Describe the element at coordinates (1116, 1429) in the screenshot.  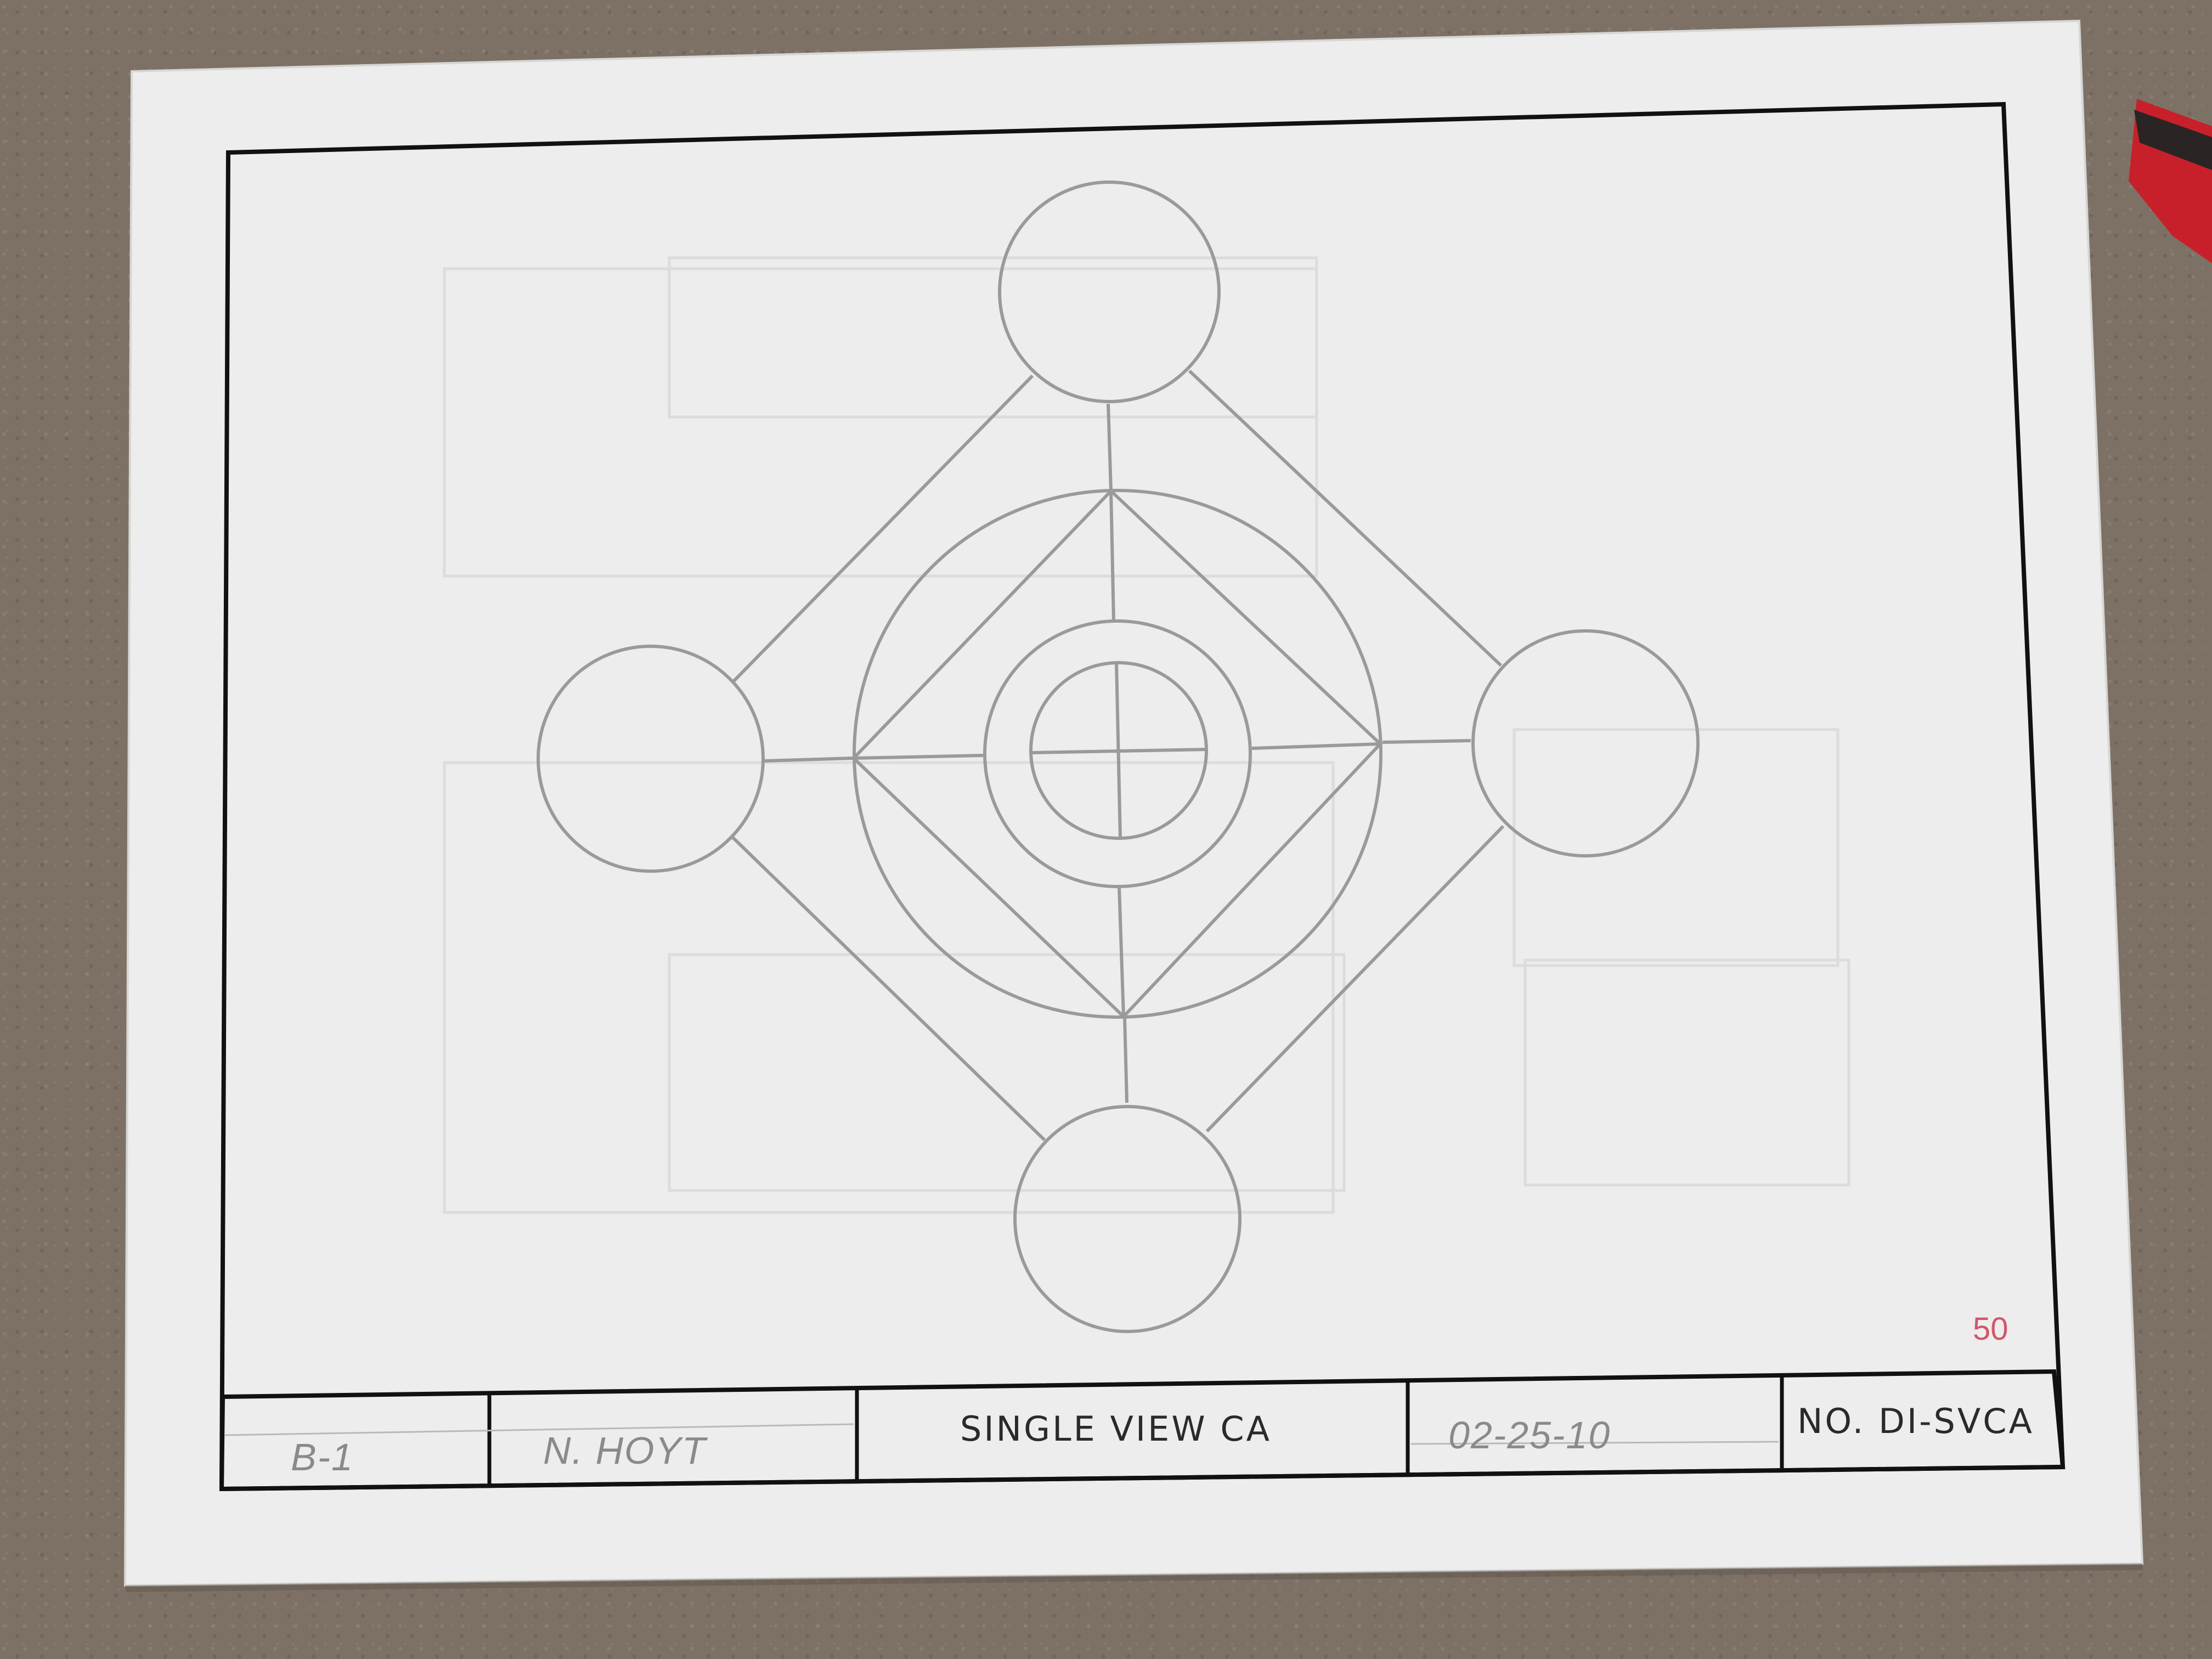
I see `drawing-title: SINGLE VIEW CA` at that location.